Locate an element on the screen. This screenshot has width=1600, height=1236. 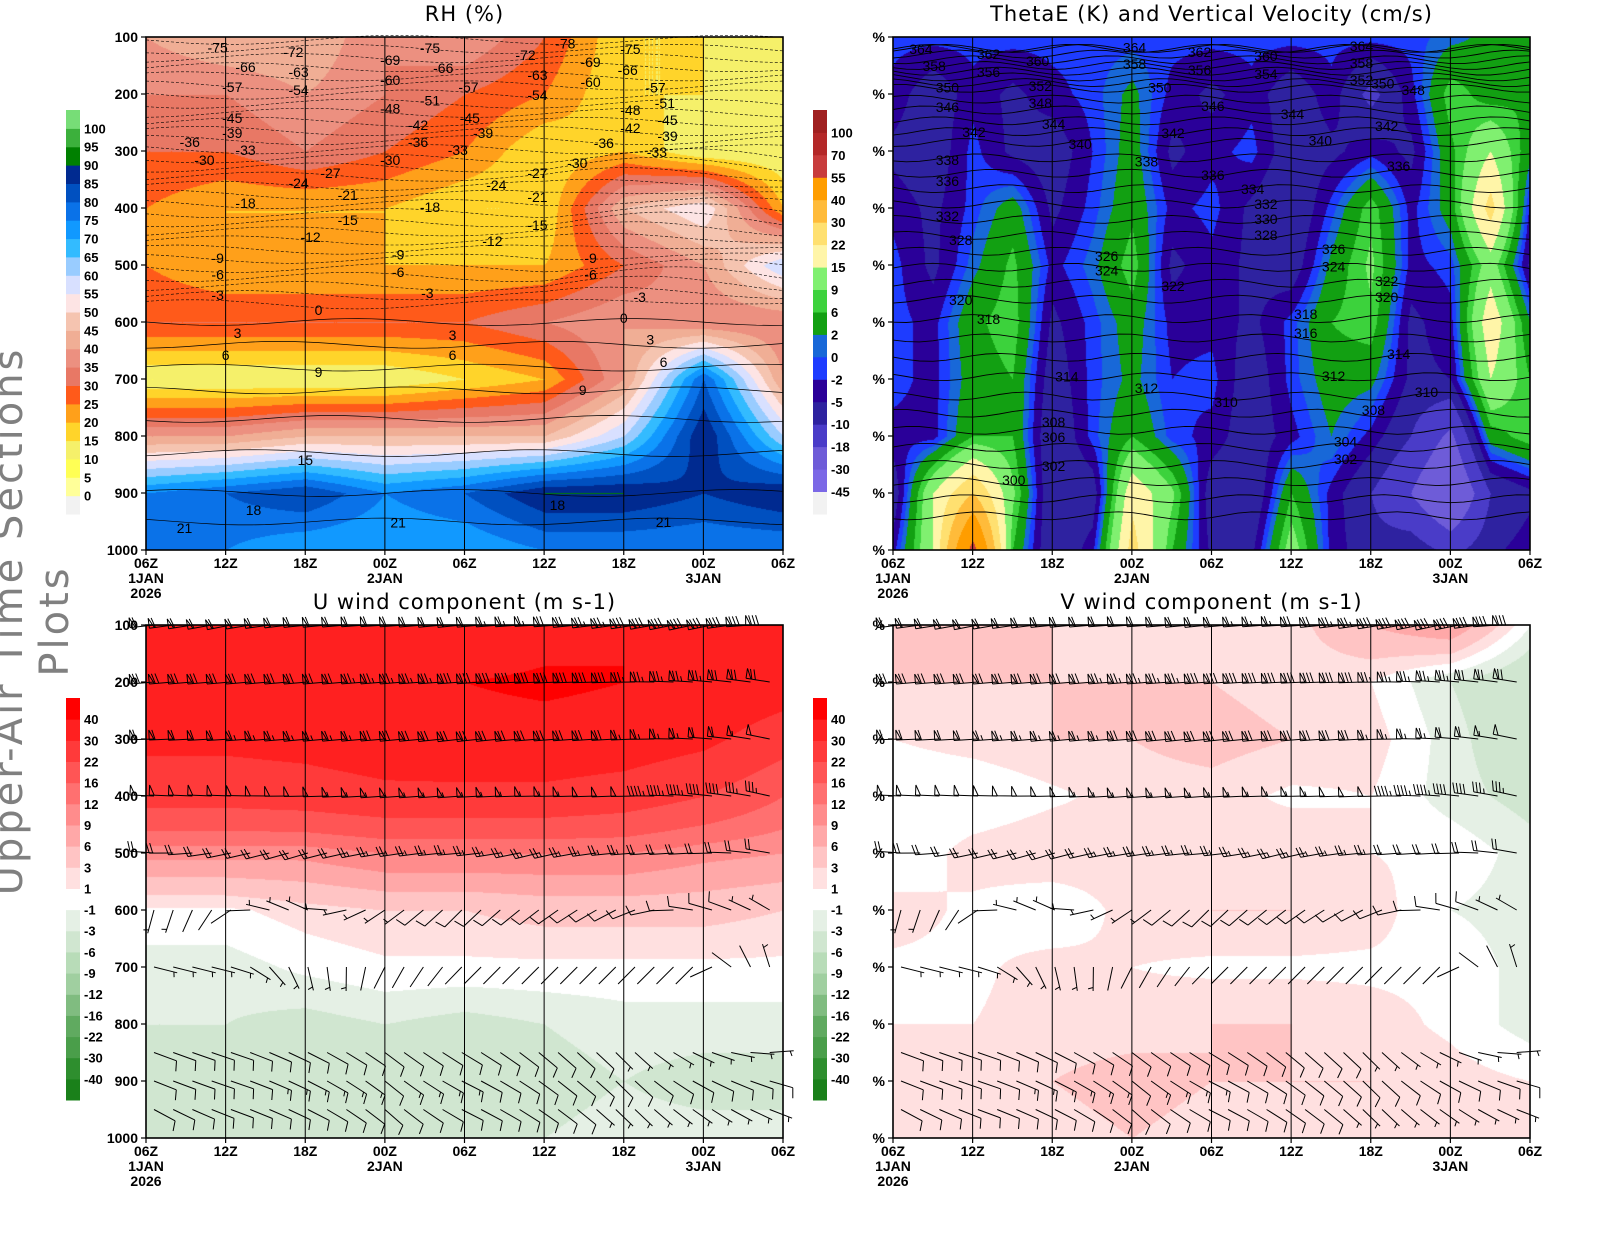
contour-label: -42 is located at coordinates (630, 128).